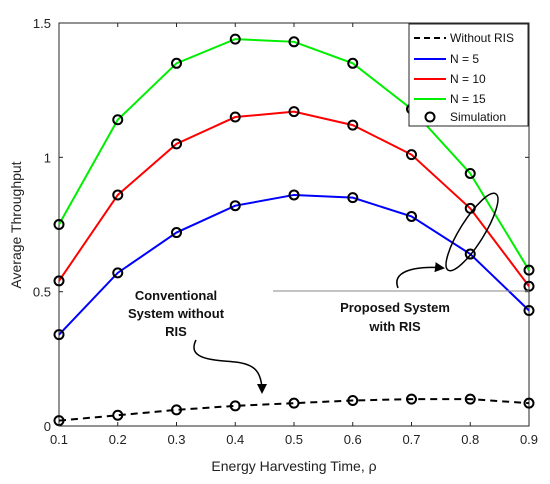 Image resolution: width=550 pixels, height=484 pixels. I want to click on x-tick-label: 0.4, so click(235, 439).